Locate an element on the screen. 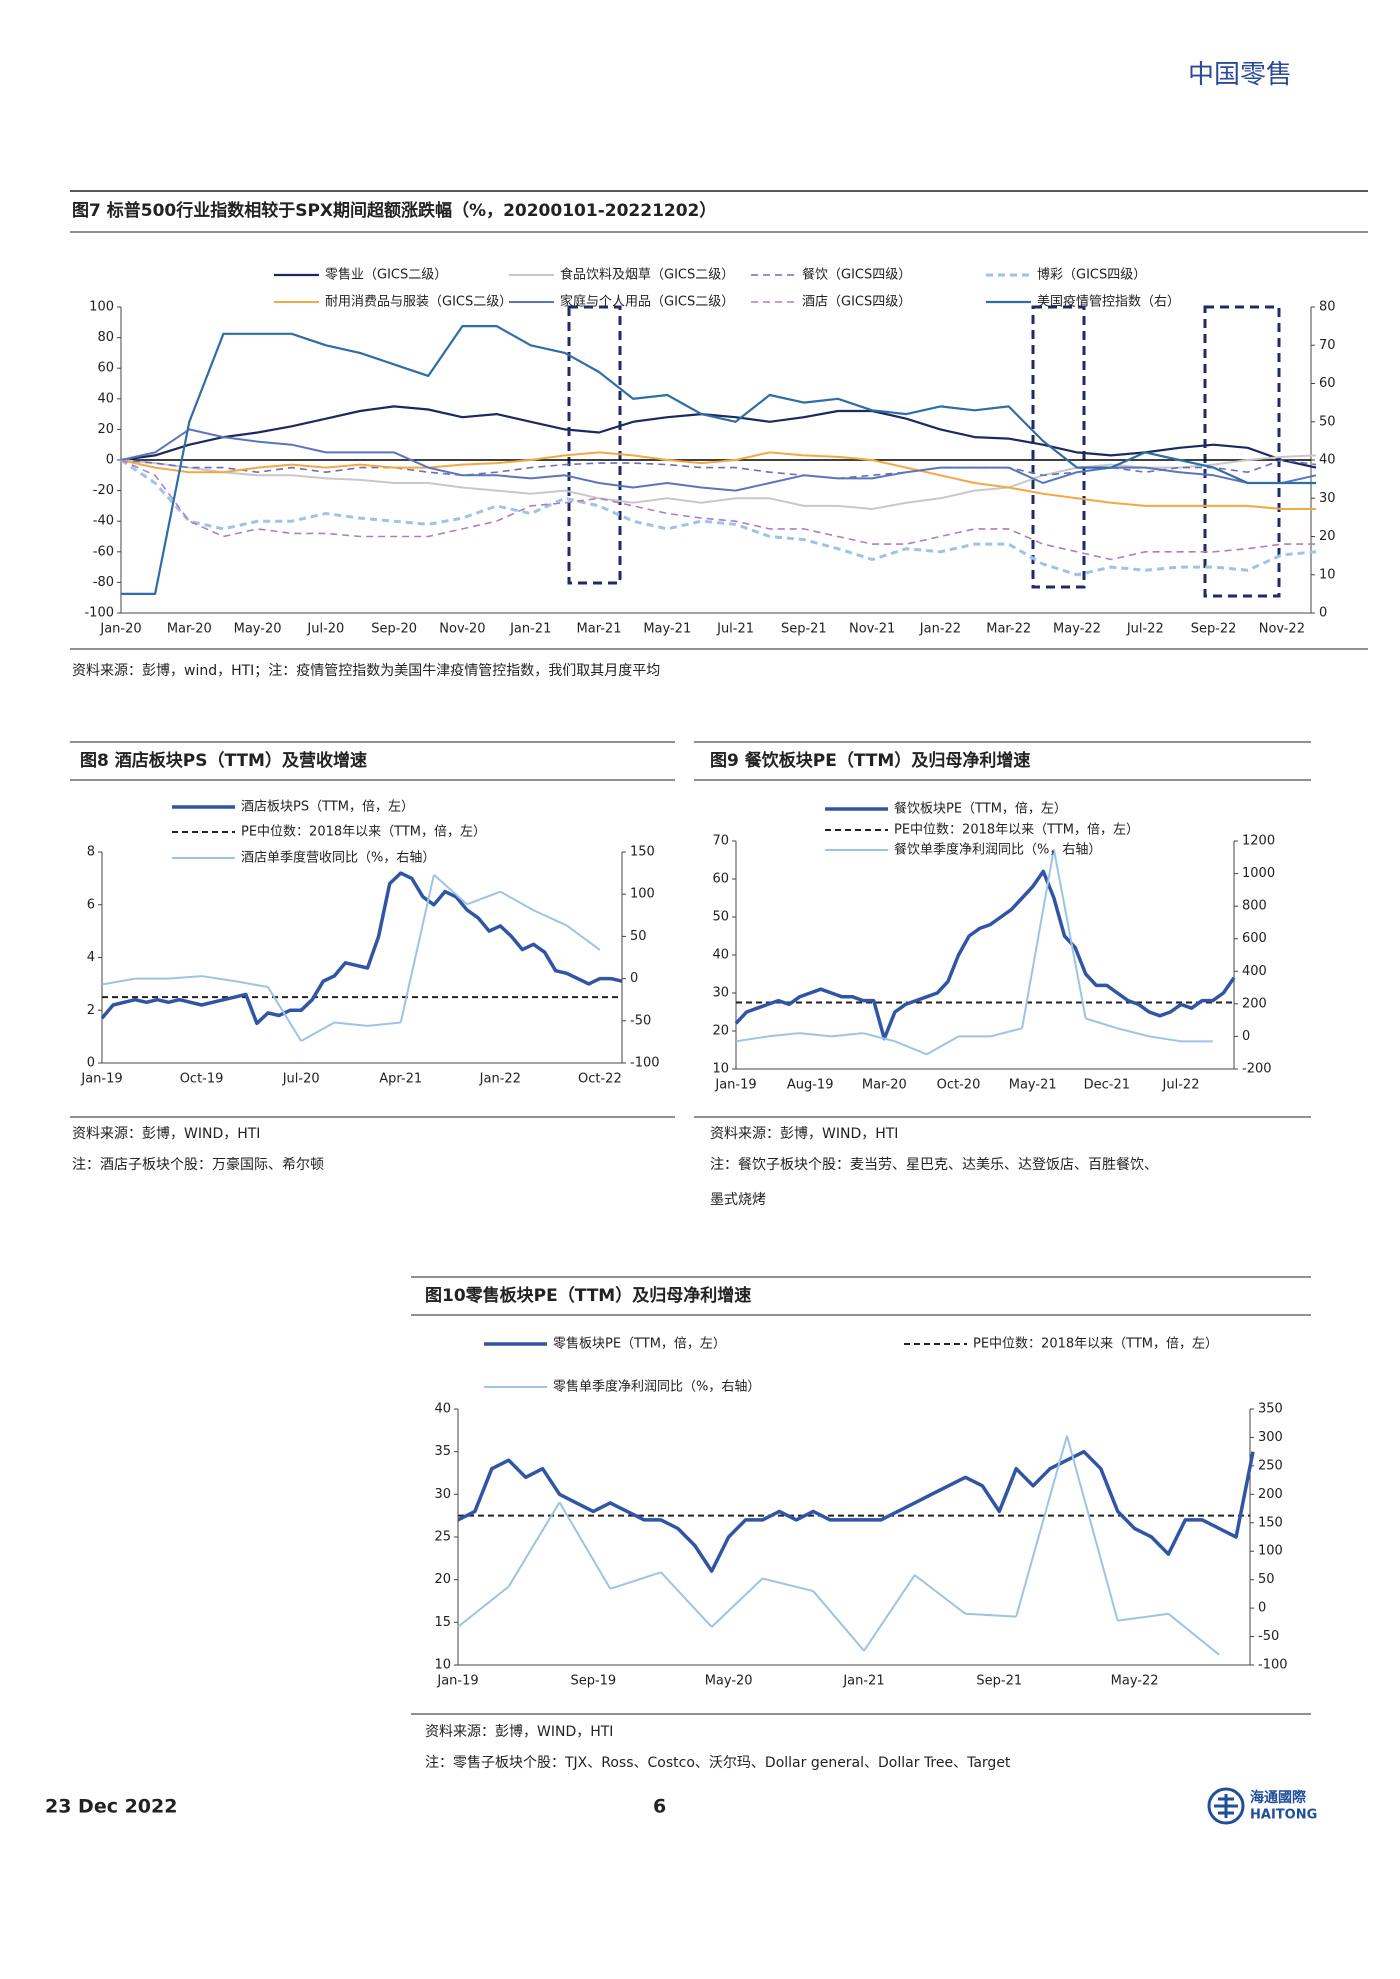  legend-label: 家庭与个人用品（GICS二级） is located at coordinates (647, 302).